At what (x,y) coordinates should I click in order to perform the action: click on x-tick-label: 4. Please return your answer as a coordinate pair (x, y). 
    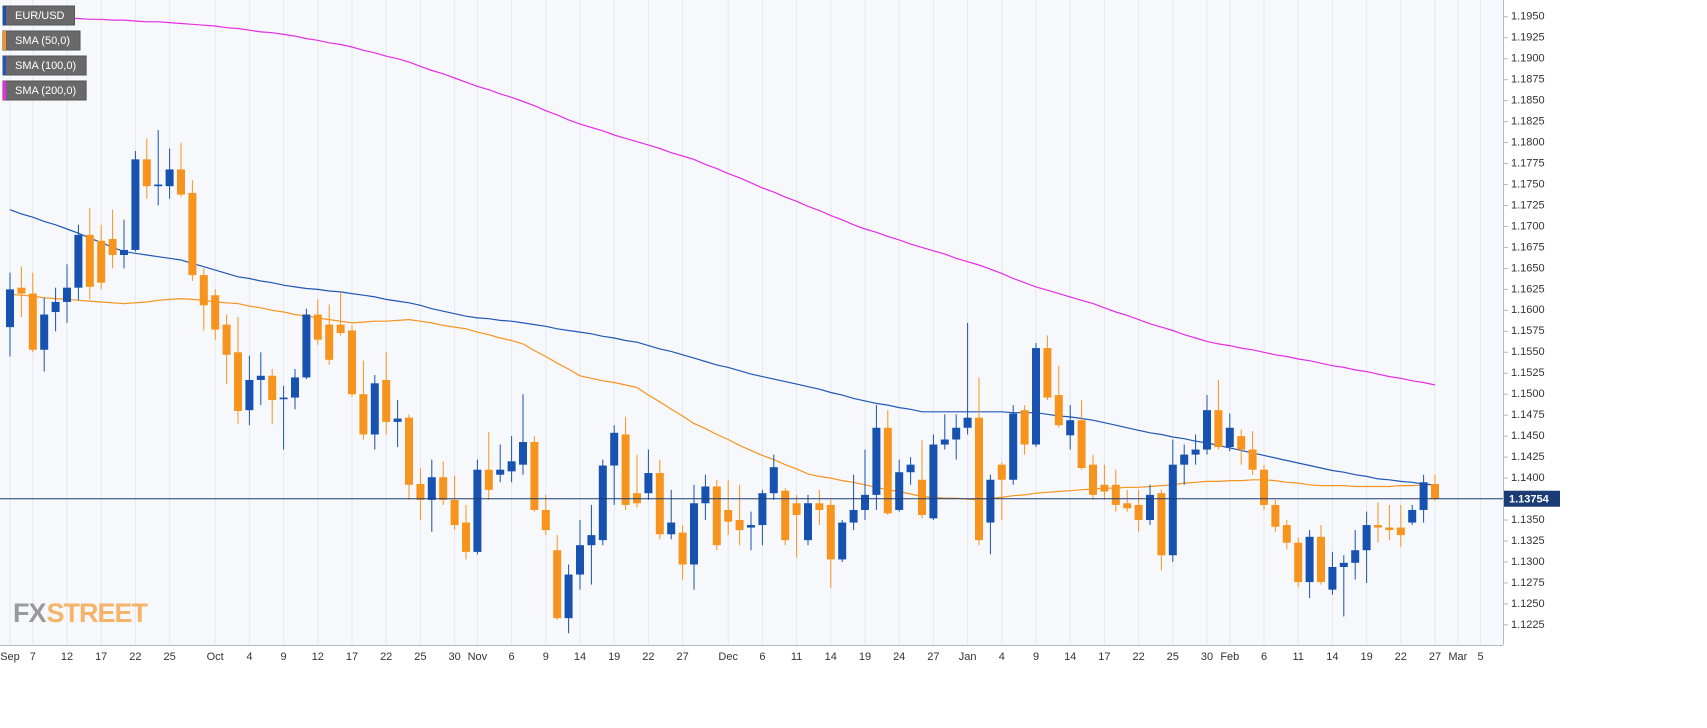
    Looking at the image, I should click on (1002, 657).